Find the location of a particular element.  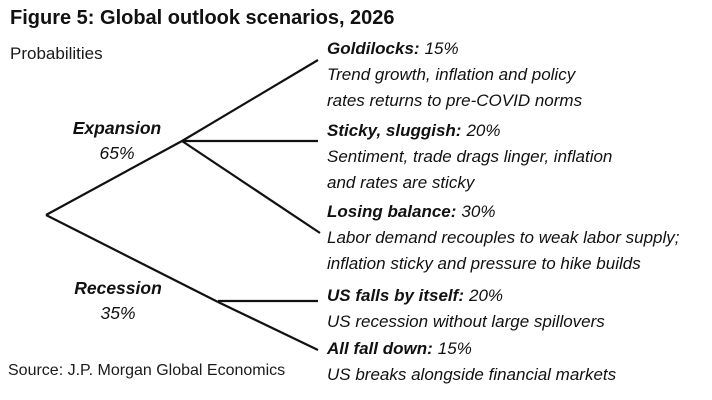

branch-line-goldilocks is located at coordinates (250, 100).